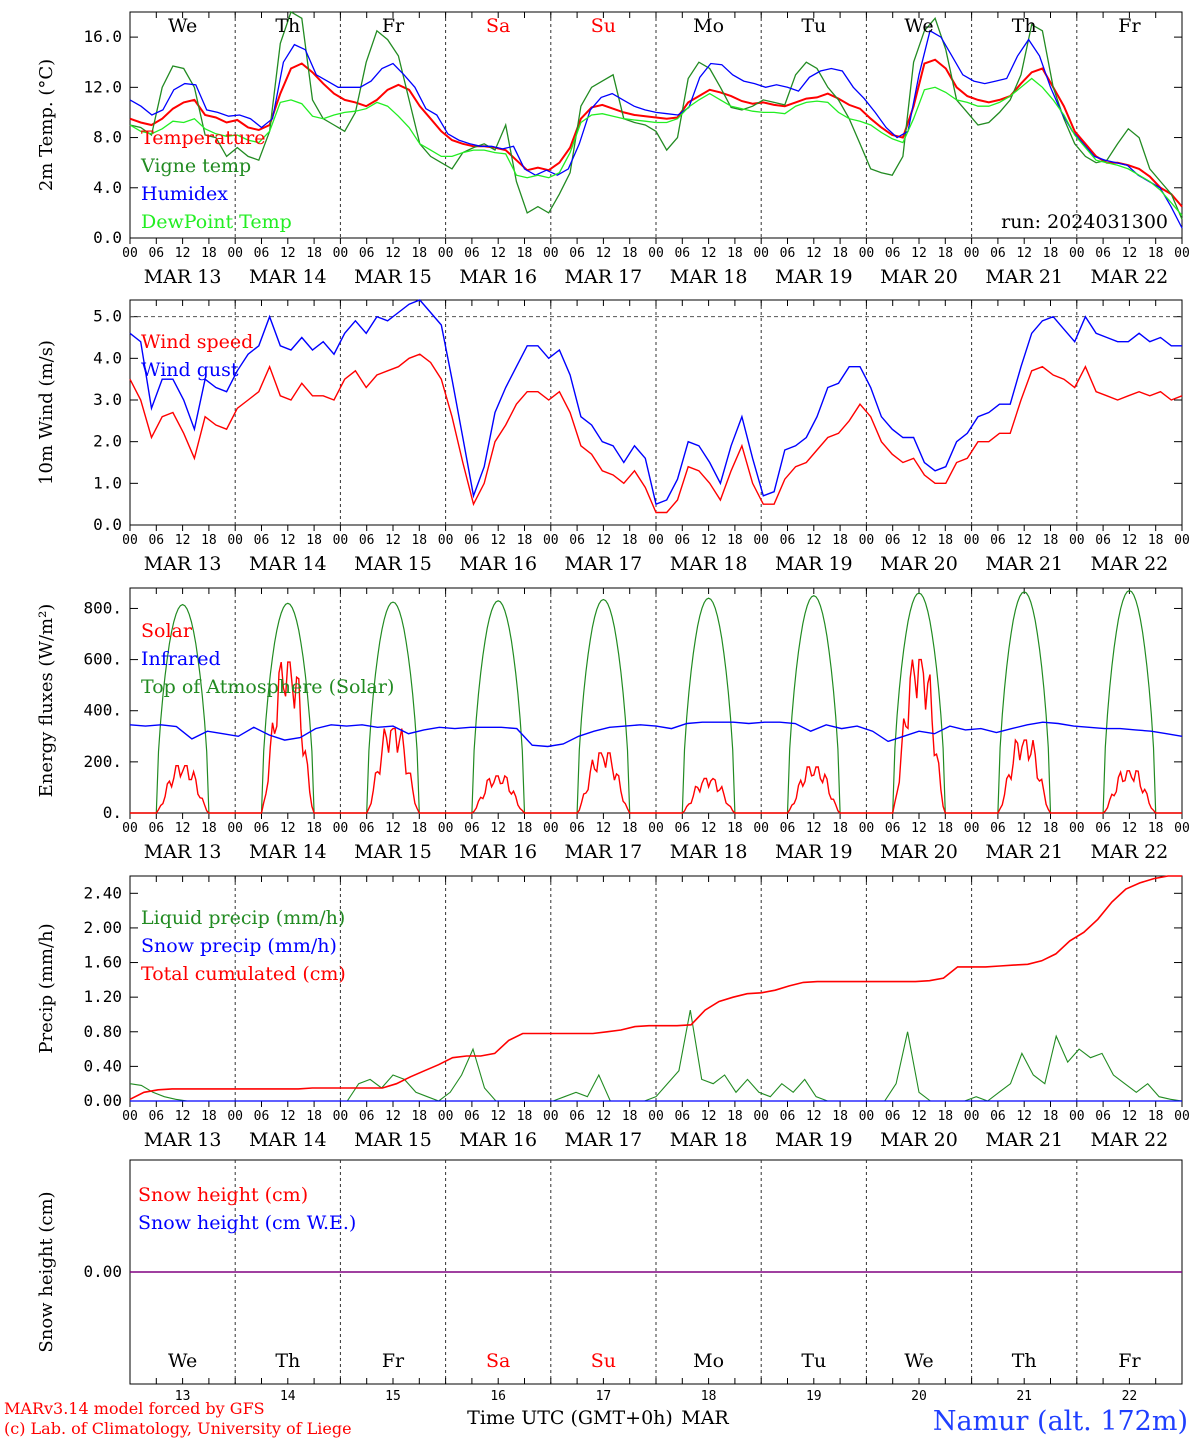  Describe the element at coordinates (203, 138) in the screenshot. I see `legend-entry: Temperature` at that location.